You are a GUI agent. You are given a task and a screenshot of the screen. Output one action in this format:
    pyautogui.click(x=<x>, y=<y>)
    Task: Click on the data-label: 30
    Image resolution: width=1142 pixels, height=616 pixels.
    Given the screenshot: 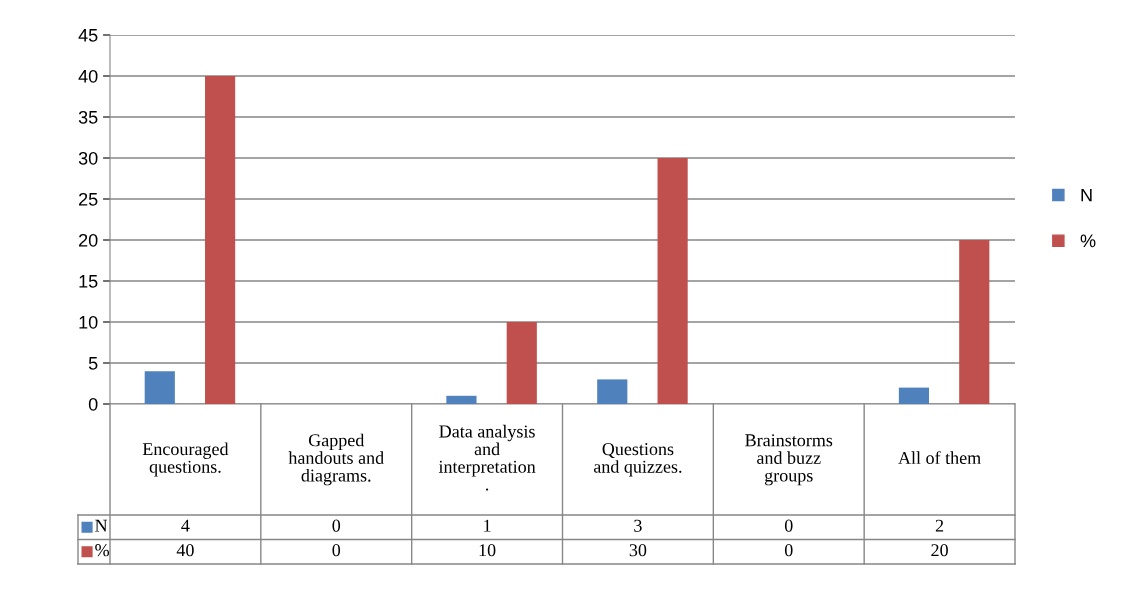 What is the action you would take?
    pyautogui.click(x=638, y=550)
    